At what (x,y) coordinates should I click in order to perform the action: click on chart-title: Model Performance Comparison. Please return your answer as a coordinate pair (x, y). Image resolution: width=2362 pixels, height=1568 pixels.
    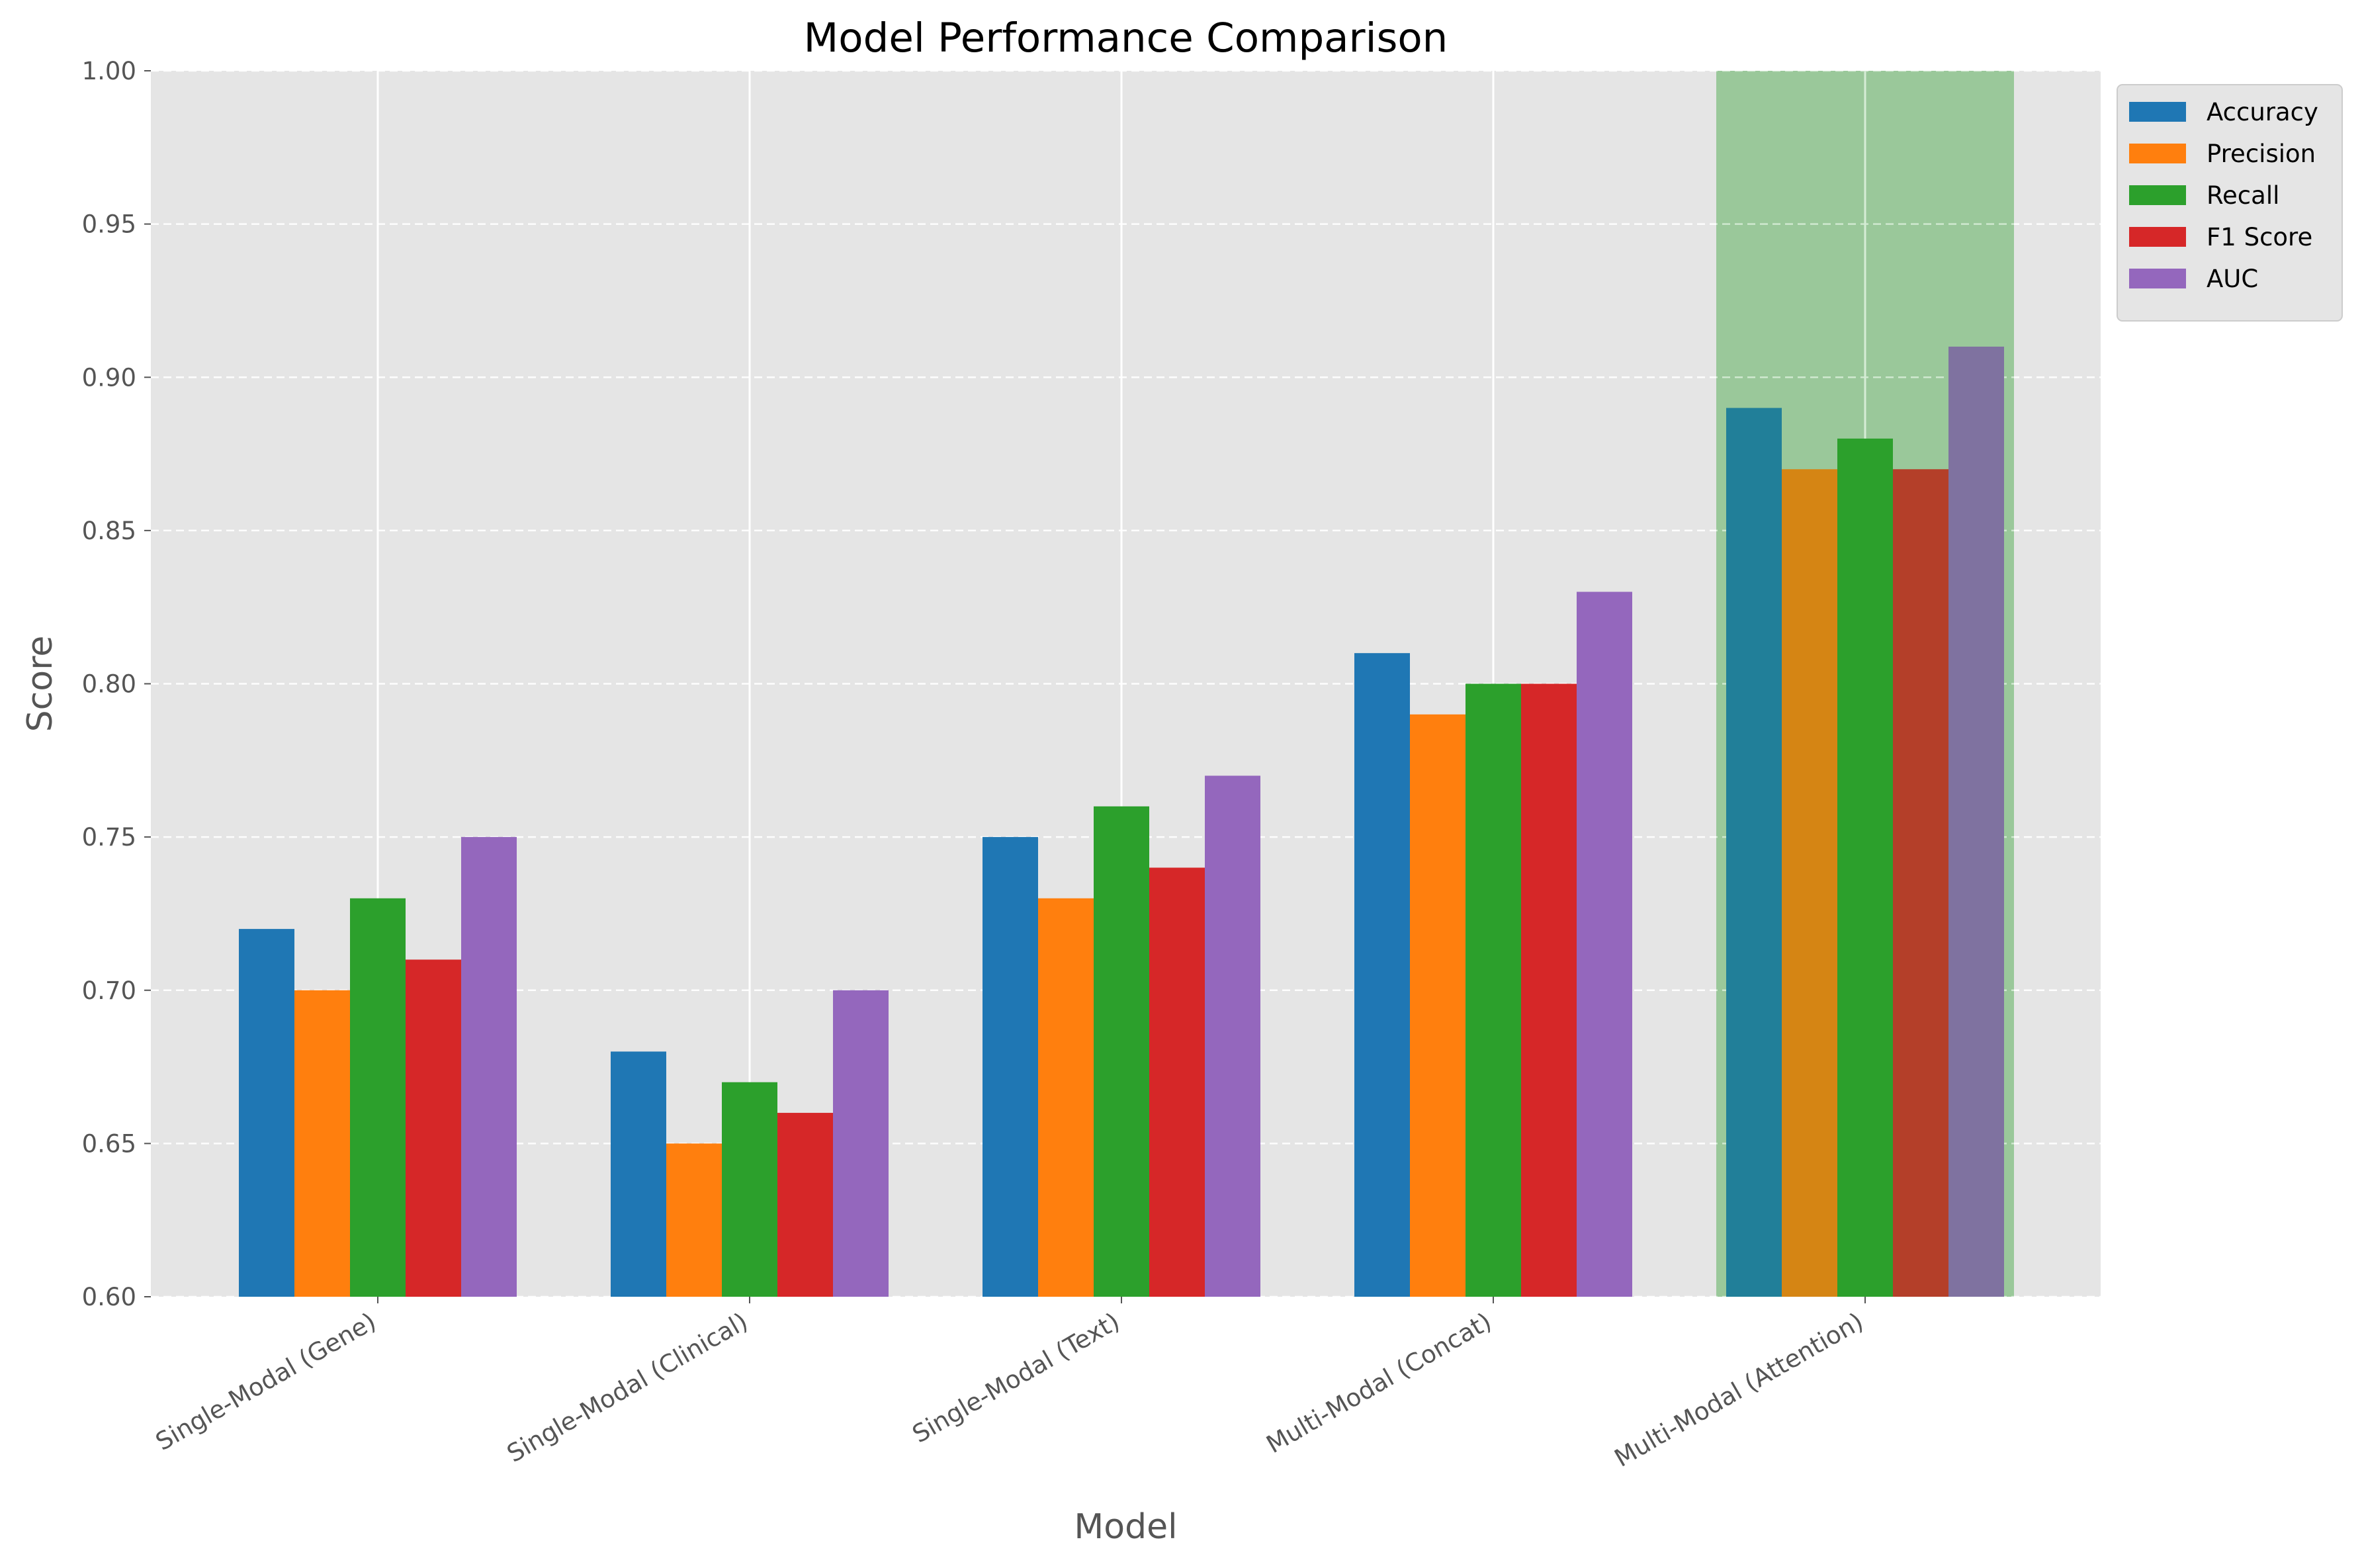
    Looking at the image, I should click on (1126, 38).